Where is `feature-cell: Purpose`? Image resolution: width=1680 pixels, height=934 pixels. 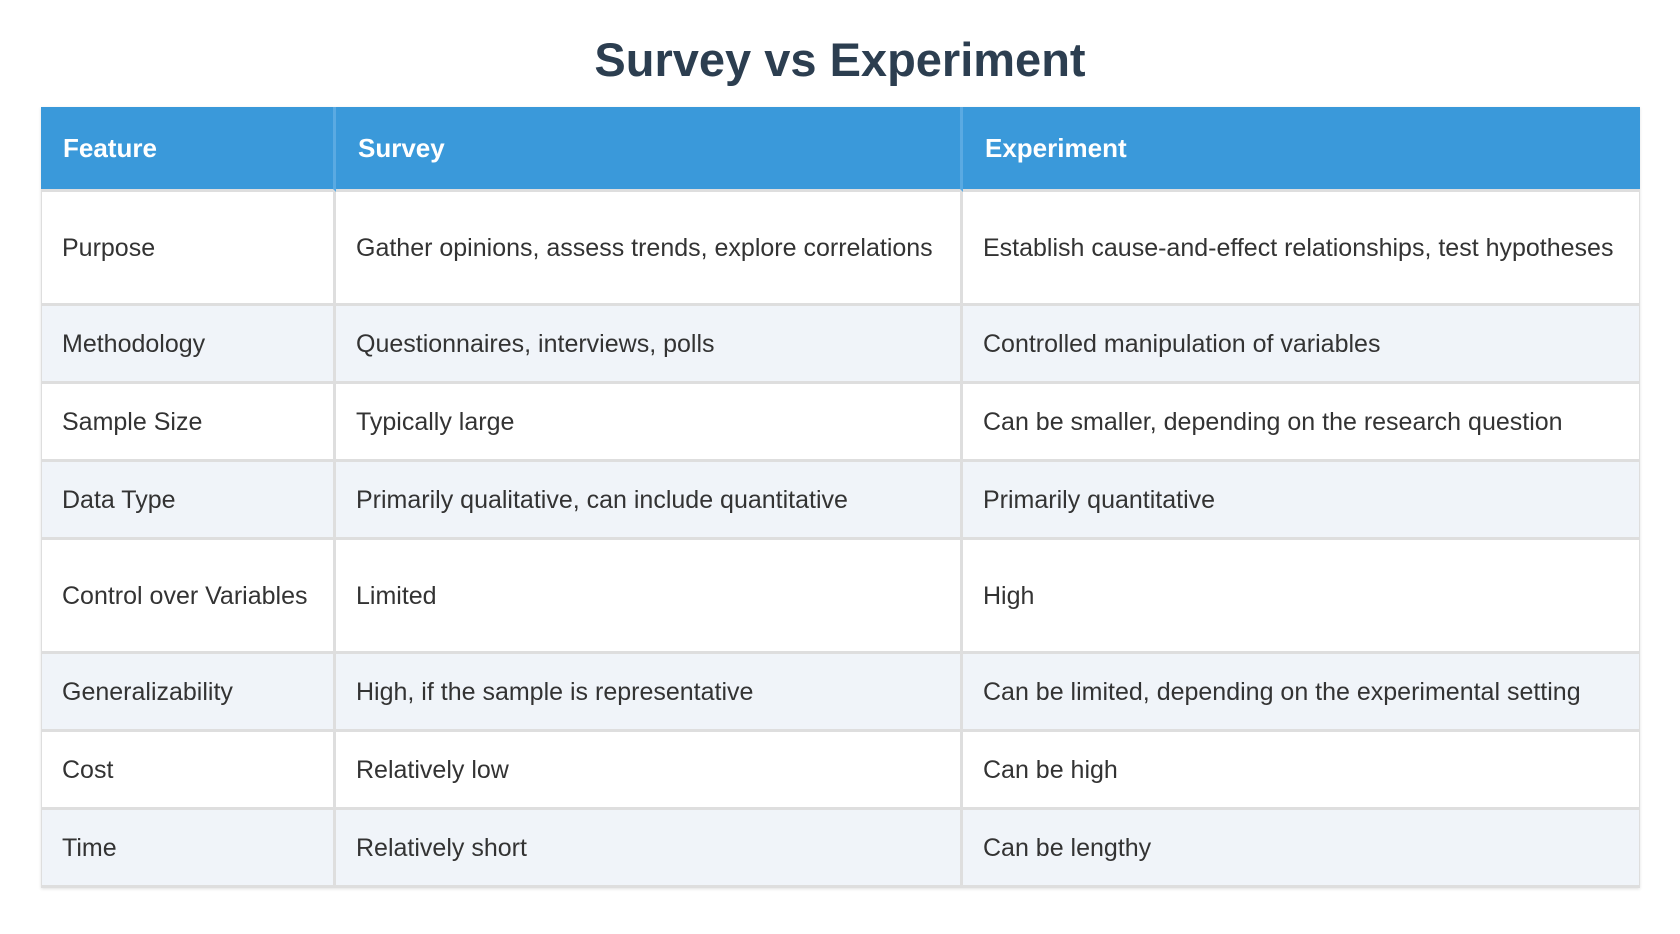
feature-cell: Purpose is located at coordinates (188, 249).